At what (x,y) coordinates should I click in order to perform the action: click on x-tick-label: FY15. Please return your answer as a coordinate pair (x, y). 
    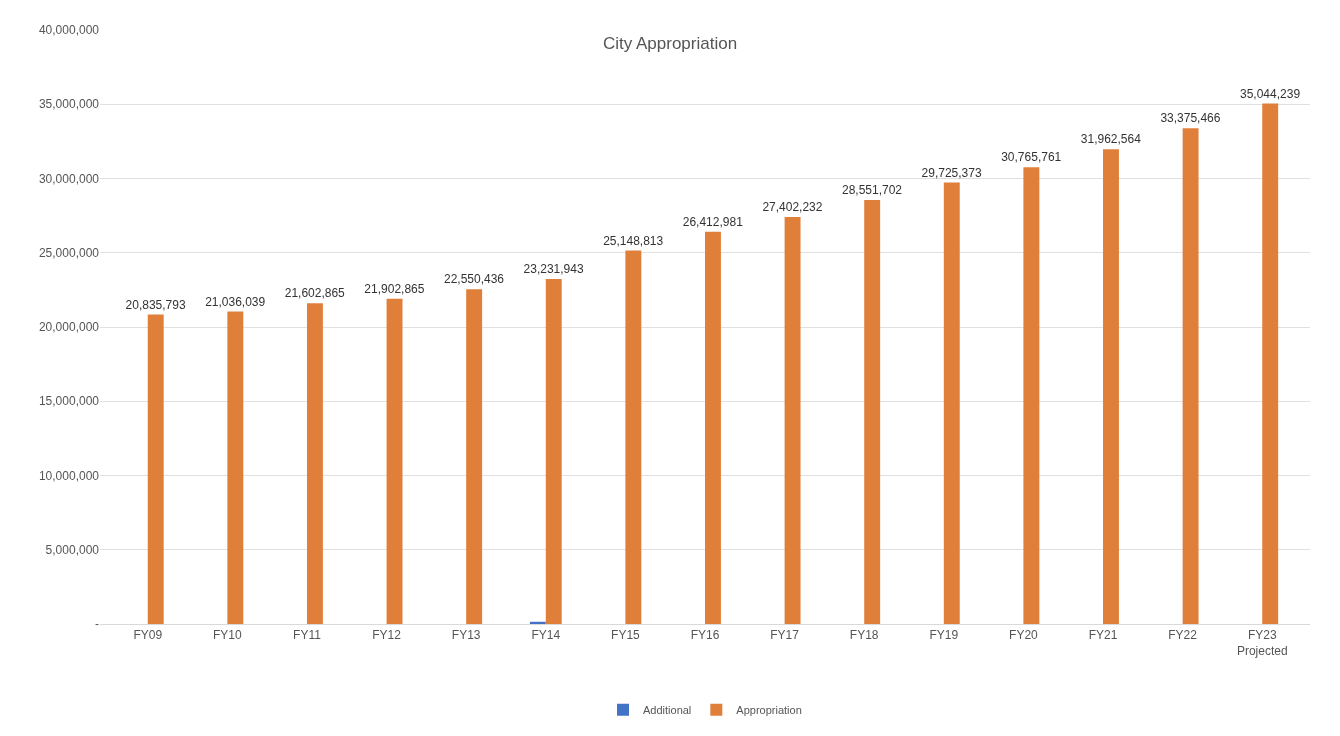
    Looking at the image, I should click on (626, 635).